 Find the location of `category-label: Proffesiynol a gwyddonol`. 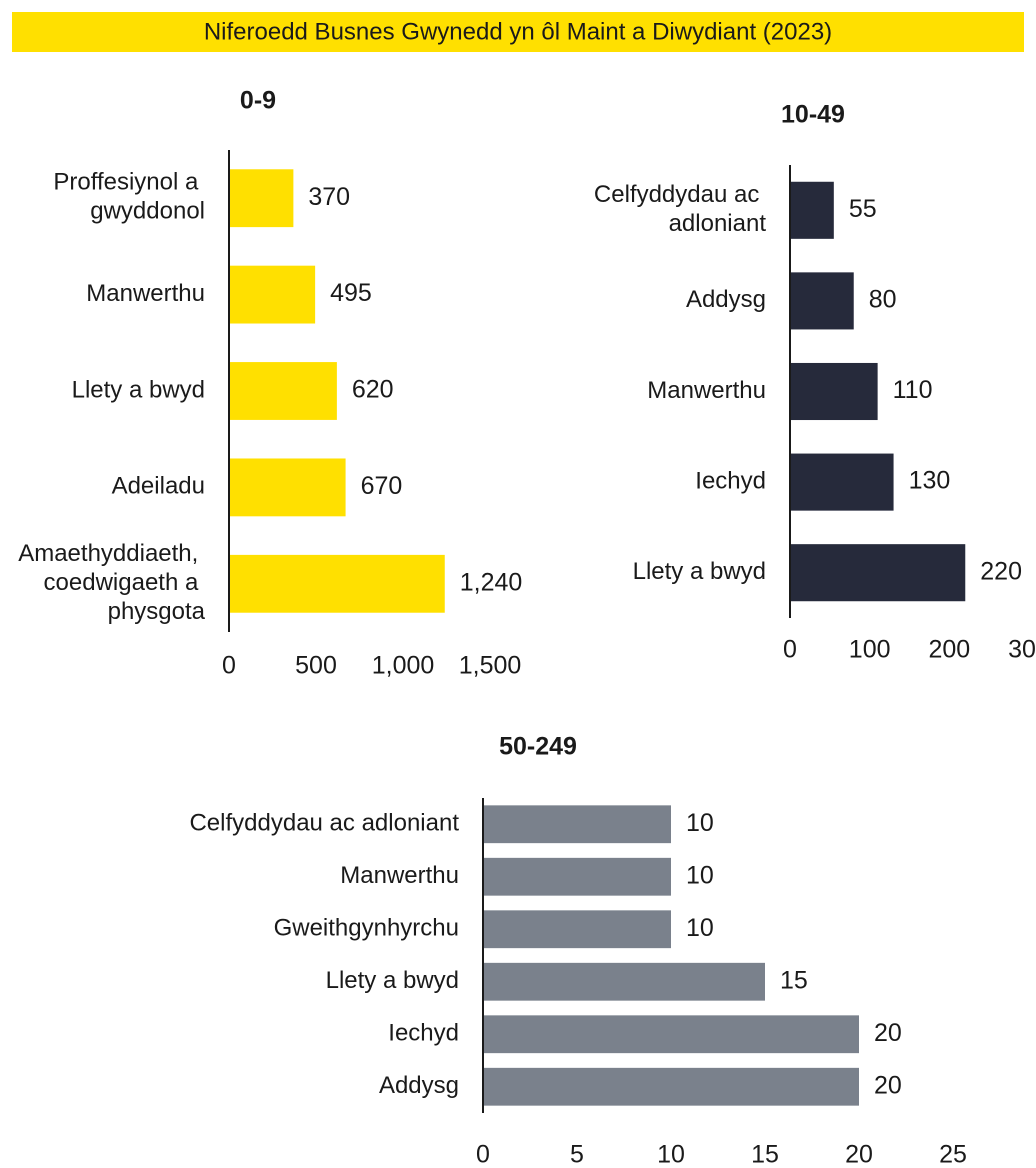

category-label: Proffesiynol a gwyddonol is located at coordinates (129, 197).